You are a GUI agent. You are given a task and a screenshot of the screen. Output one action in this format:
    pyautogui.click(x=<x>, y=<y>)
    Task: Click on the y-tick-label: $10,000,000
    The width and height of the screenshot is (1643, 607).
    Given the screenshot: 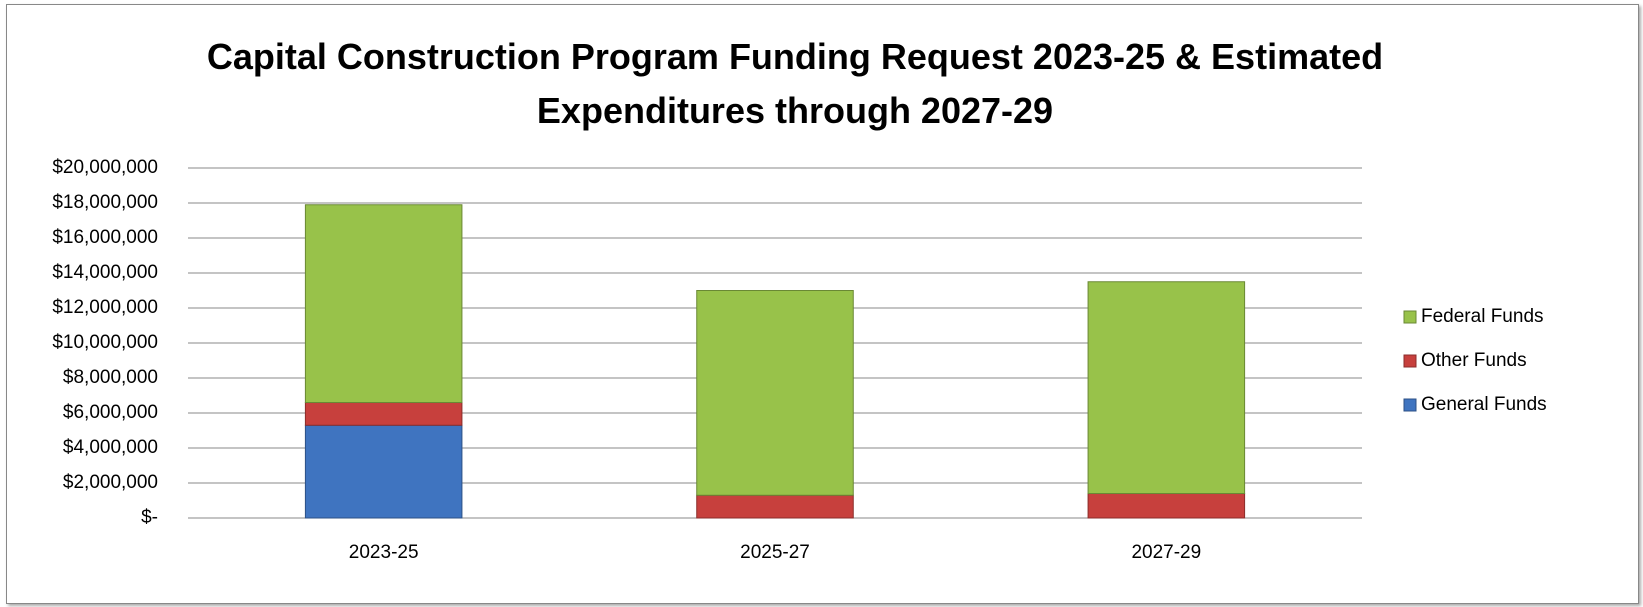 What is the action you would take?
    pyautogui.click(x=105, y=342)
    